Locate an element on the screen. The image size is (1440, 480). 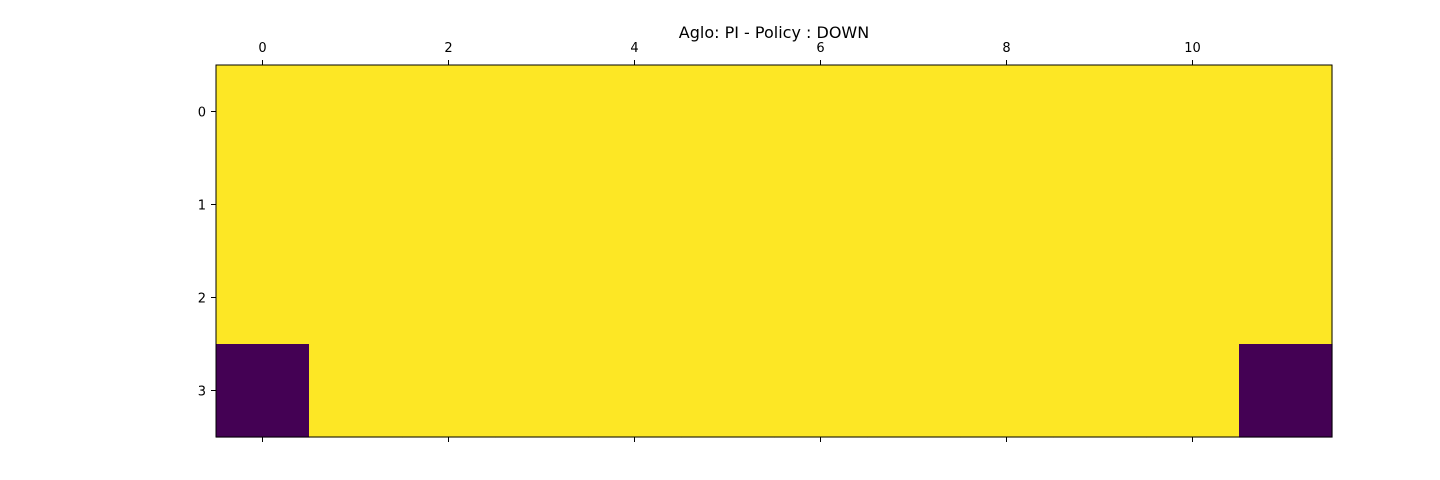
y-tick-label: 3 is located at coordinates (202, 392).